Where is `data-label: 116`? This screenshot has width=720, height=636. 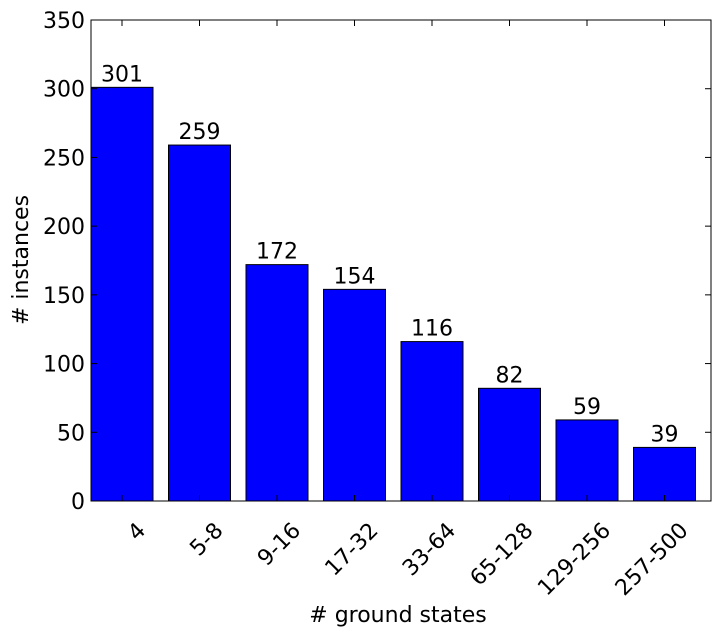
data-label: 116 is located at coordinates (432, 329).